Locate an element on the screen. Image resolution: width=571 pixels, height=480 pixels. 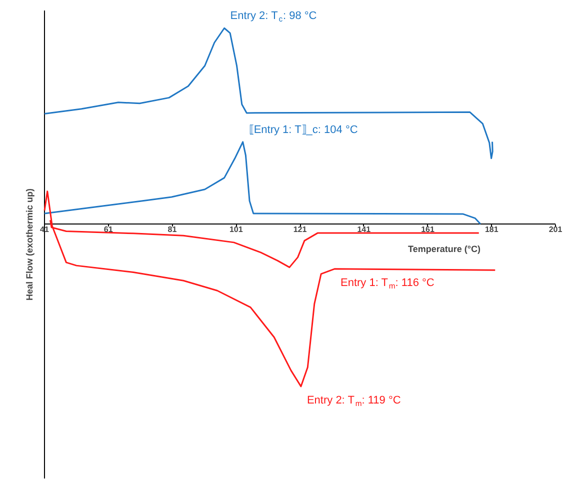
x-axis-title: Temperature (°C) is located at coordinates (444, 249).